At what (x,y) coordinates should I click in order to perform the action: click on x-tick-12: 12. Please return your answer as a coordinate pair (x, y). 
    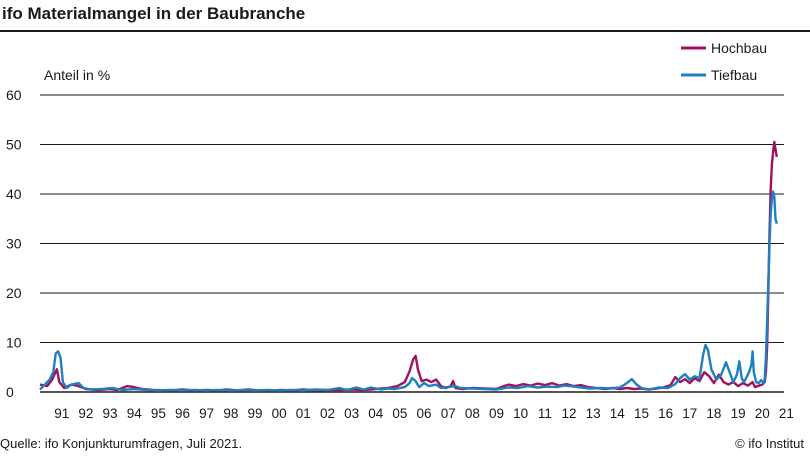
    Looking at the image, I should click on (568, 413).